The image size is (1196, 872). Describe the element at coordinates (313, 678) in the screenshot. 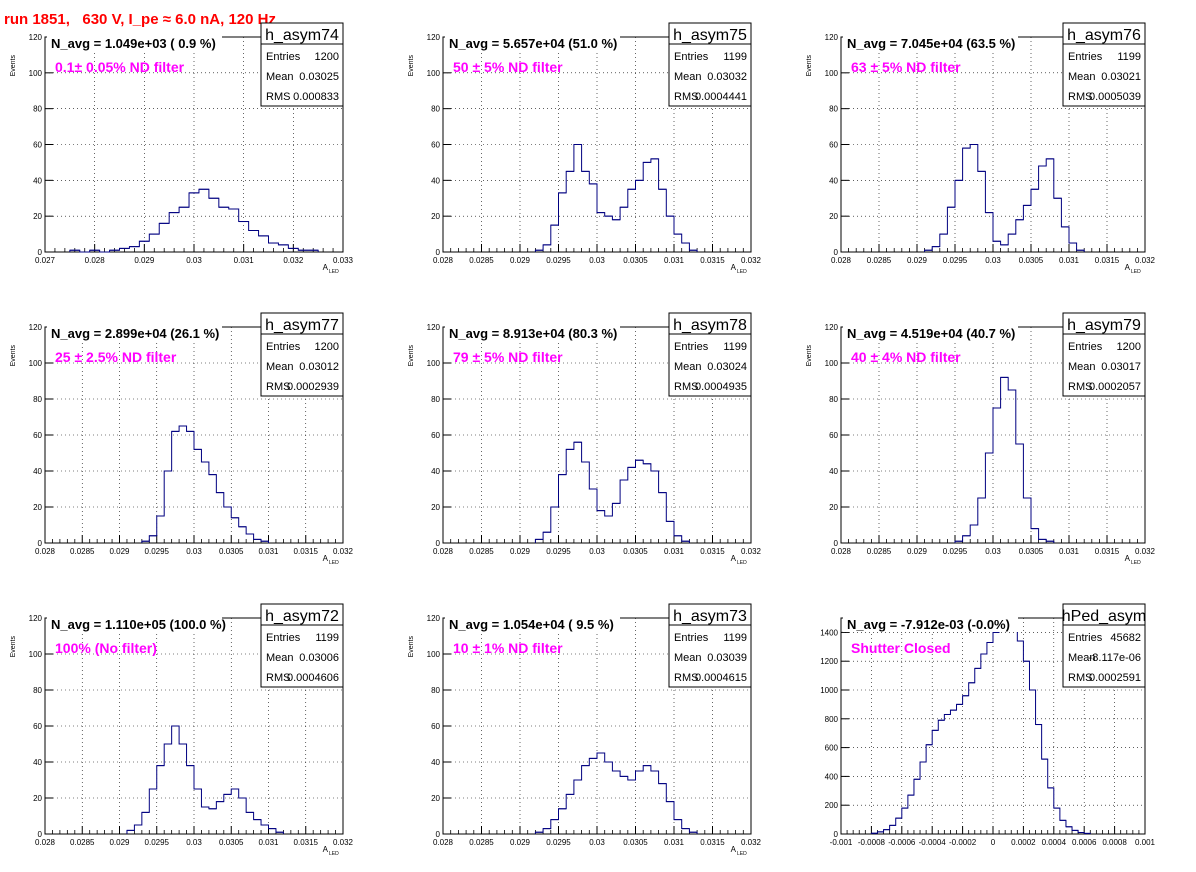

I see `stats-value: 0.0004606` at that location.